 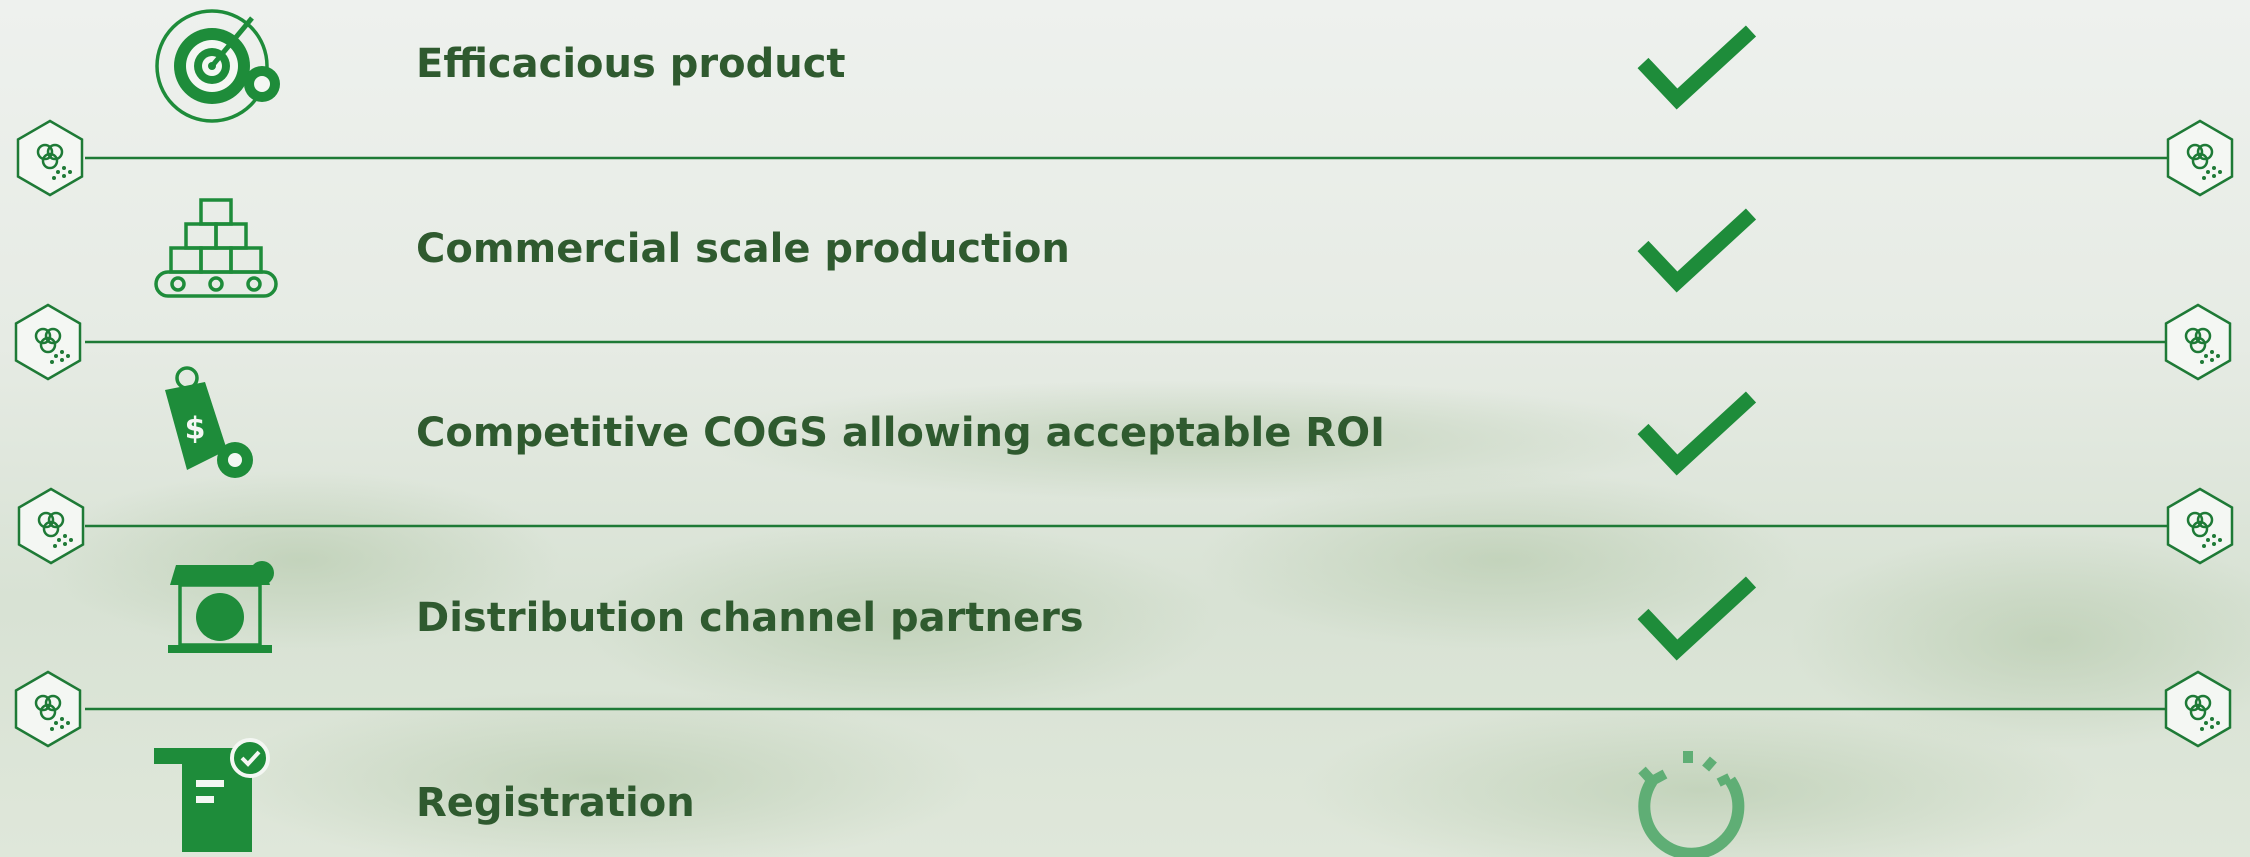 I want to click on icon-price-tag: $, so click(x=209, y=422).